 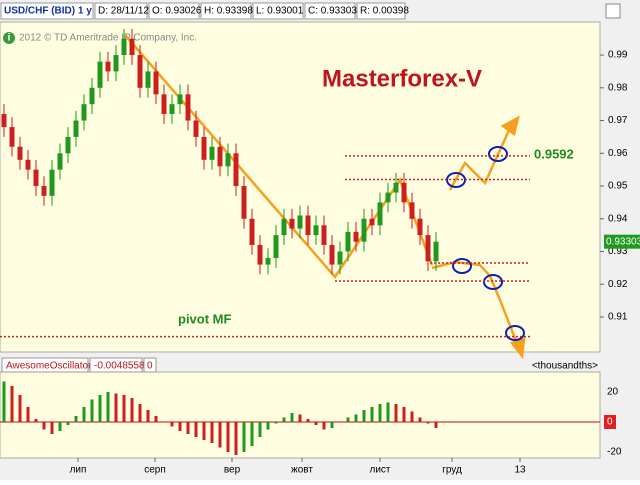 What do you see at coordinates (177, 11) in the screenshot?
I see `header-field: O: 0.93026` at bounding box center [177, 11].